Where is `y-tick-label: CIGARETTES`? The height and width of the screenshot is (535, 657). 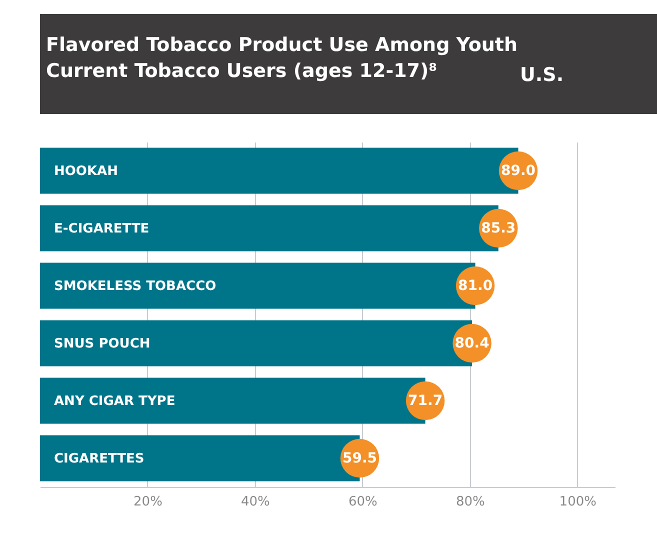
y-tick-label: CIGARETTES is located at coordinates (99, 458).